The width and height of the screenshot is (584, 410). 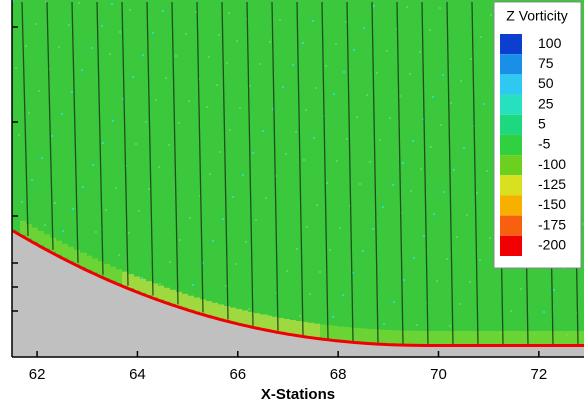 What do you see at coordinates (338, 374) in the screenshot?
I see `x-tick-label: 68` at bounding box center [338, 374].